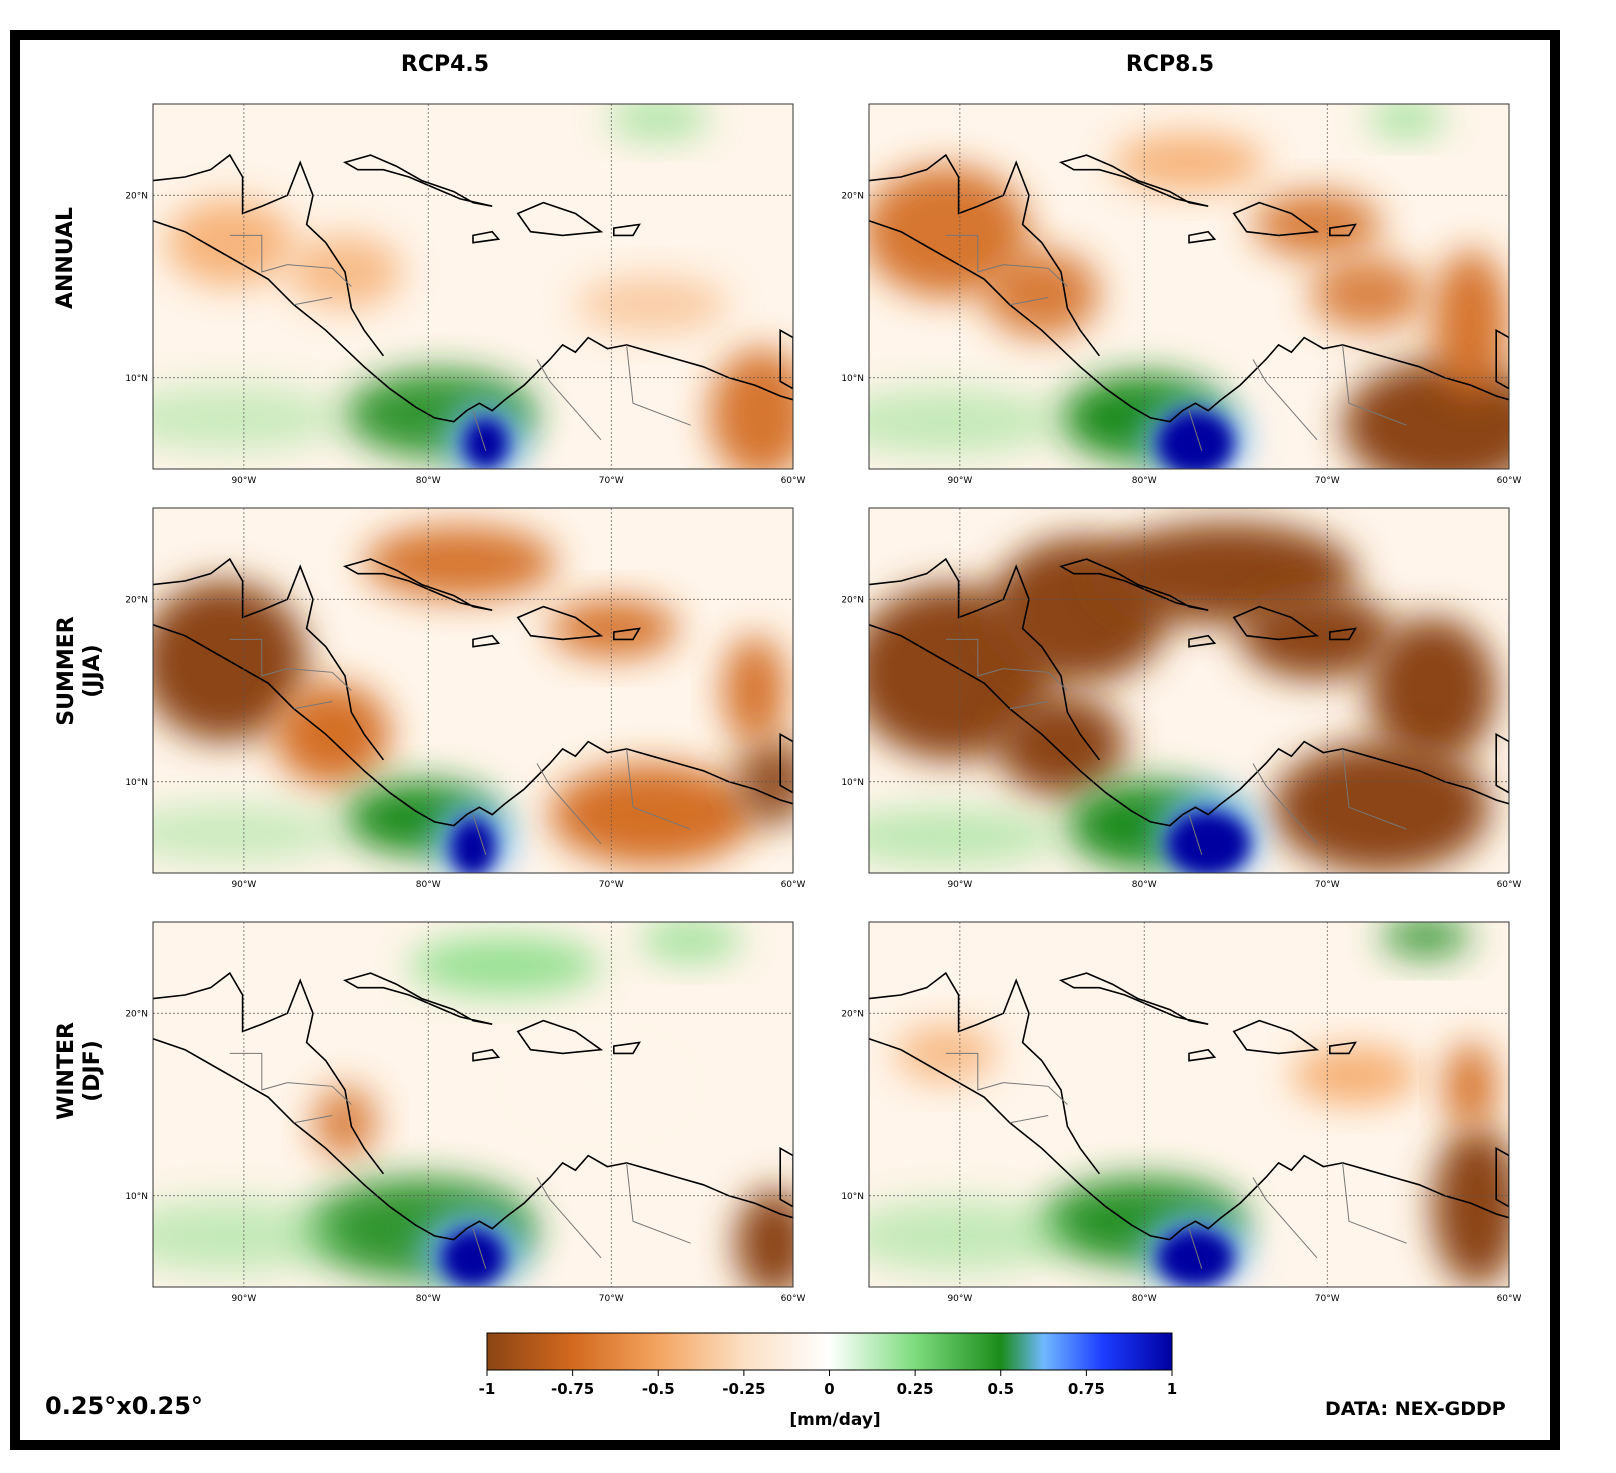 The width and height of the screenshot is (1616, 1473). Describe the element at coordinates (124, 1406) in the screenshot. I see `resolution-label: 0.25°x0.25°` at that location.